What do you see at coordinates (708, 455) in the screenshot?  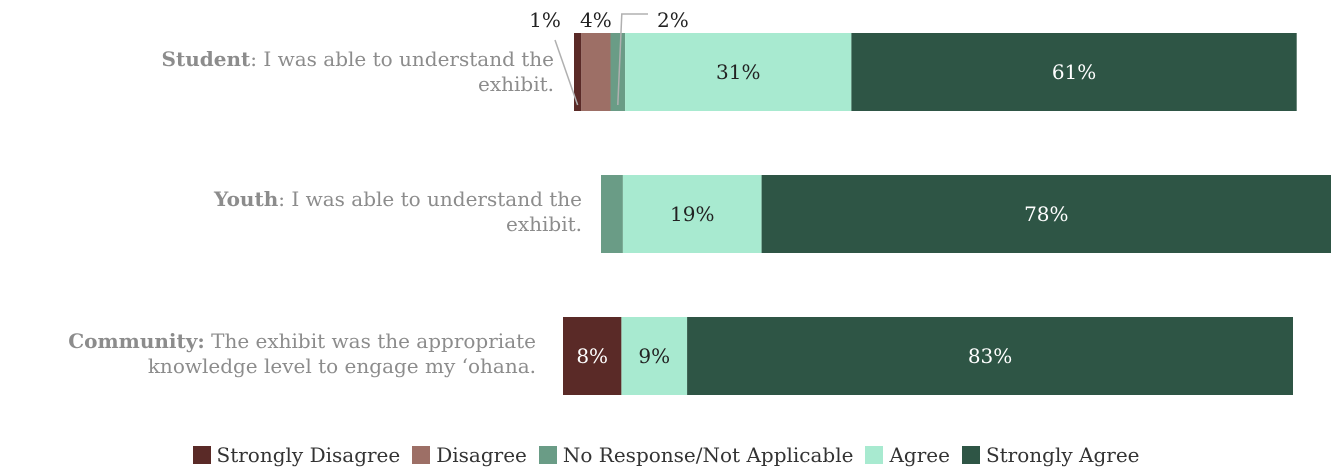 I see `legend-label: No Response/Not Applicable` at bounding box center [708, 455].